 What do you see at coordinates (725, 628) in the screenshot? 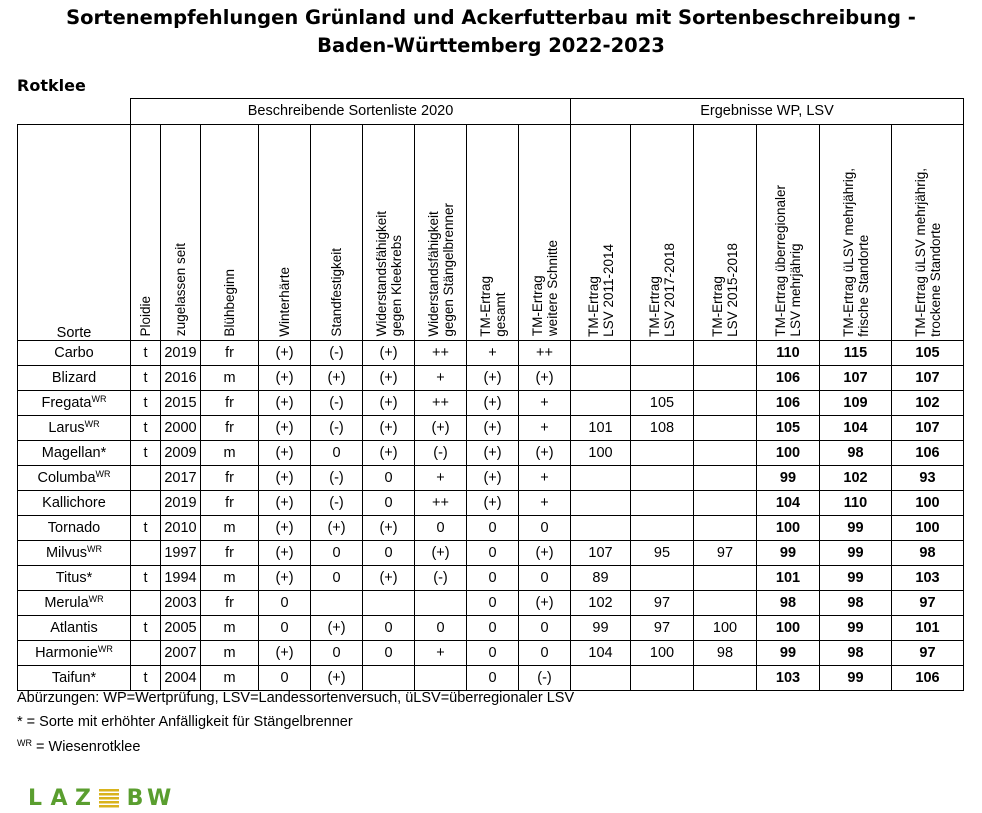
I see `cell-lsv3: 100` at bounding box center [725, 628].